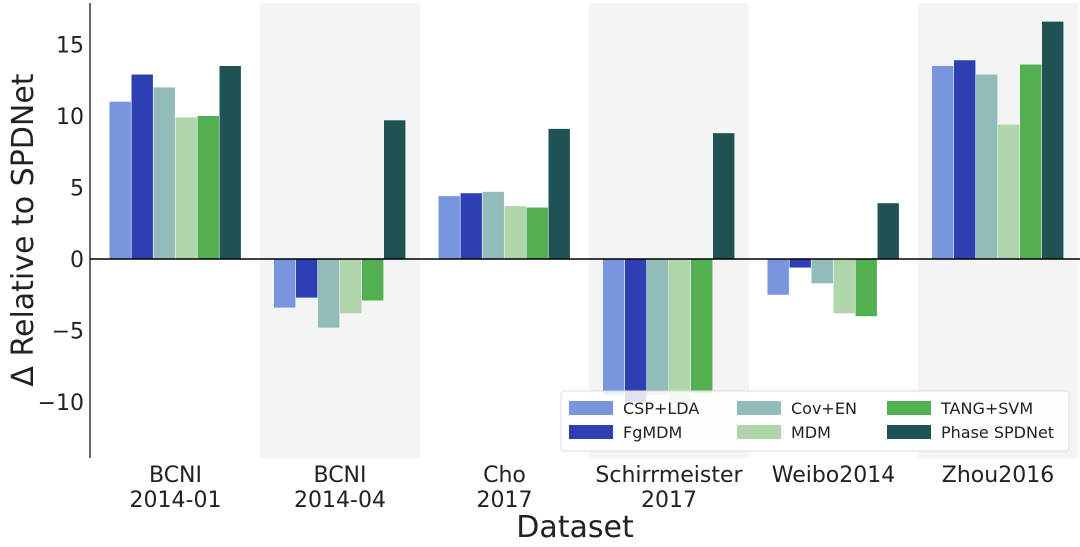  I want to click on x-tick-label-4: Weibo2014, so click(834, 475).